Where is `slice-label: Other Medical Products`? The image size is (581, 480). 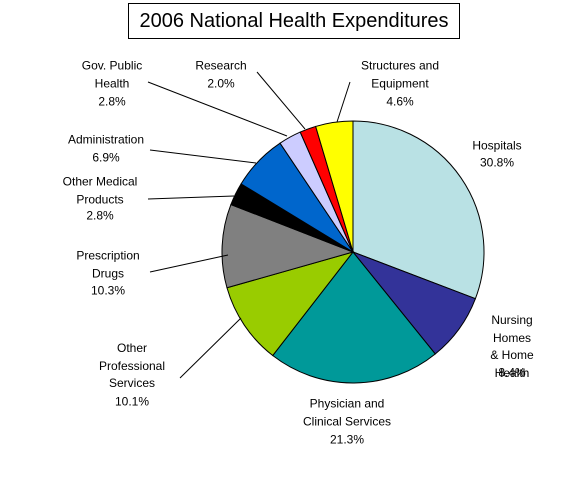
slice-label: Other Medical Products is located at coordinates (100, 190).